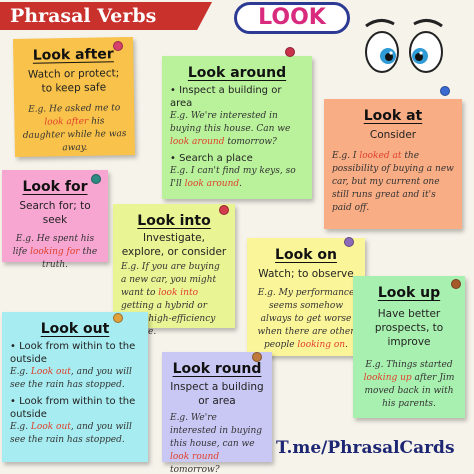  What do you see at coordinates (365, 448) in the screenshot?
I see `channel-link: T.me/PhrasalCards` at bounding box center [365, 448].